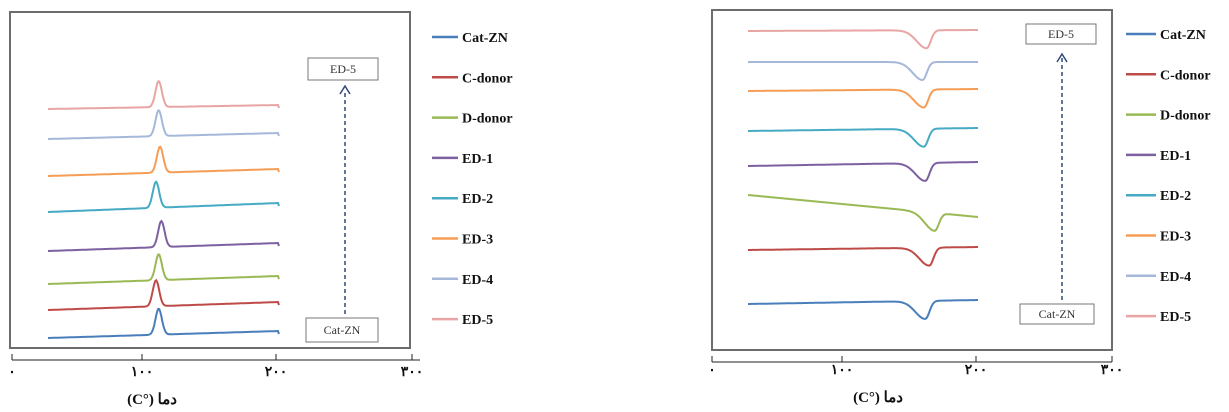 The height and width of the screenshot is (412, 1229). I want to click on right-x-axis-label: دما (°C), so click(878, 398).